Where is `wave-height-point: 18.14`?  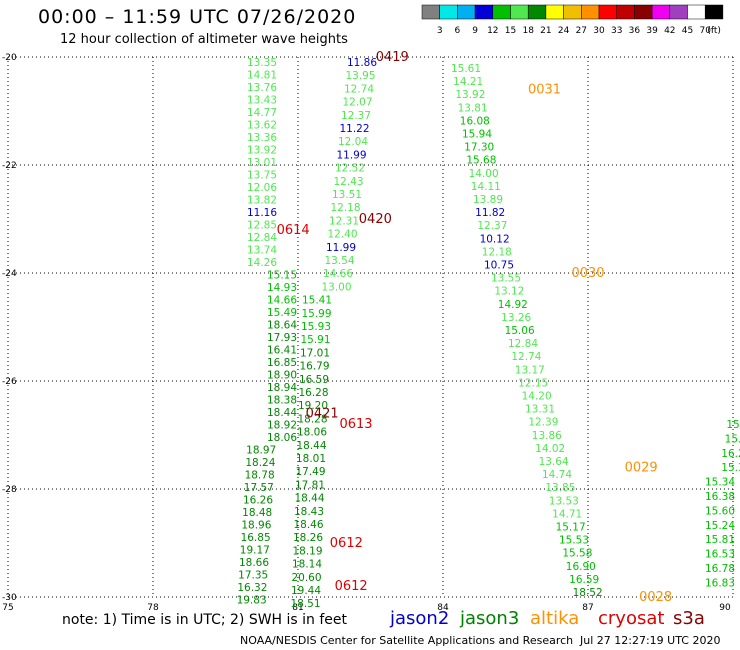
wave-height-point: 18.14 is located at coordinates (307, 565).